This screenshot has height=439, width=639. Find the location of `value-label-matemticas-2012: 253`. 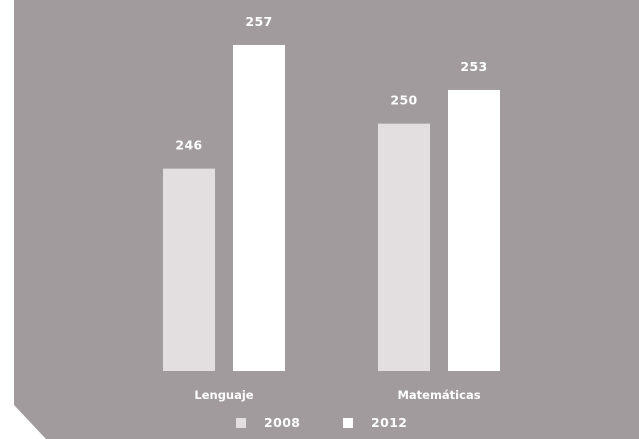

value-label-matemticas-2012: 253 is located at coordinates (473, 66).